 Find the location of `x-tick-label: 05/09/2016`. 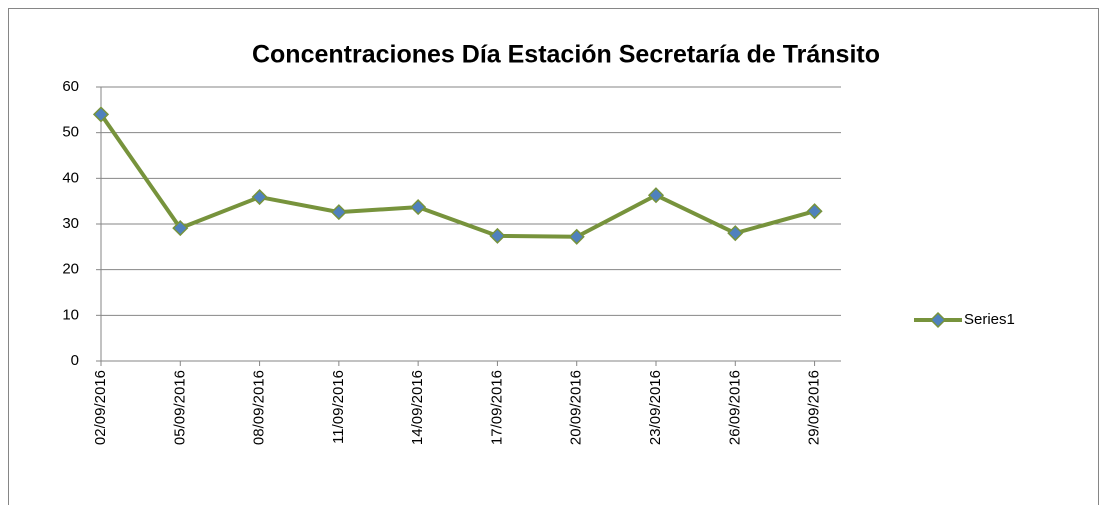

x-tick-label: 05/09/2016 is located at coordinates (179, 407).